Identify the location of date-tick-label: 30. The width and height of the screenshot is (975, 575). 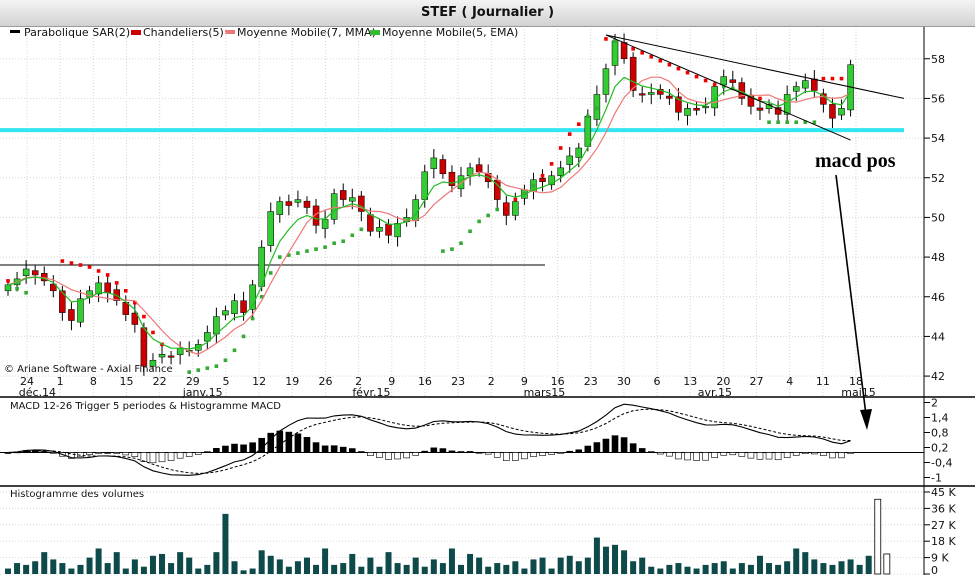
(624, 381).